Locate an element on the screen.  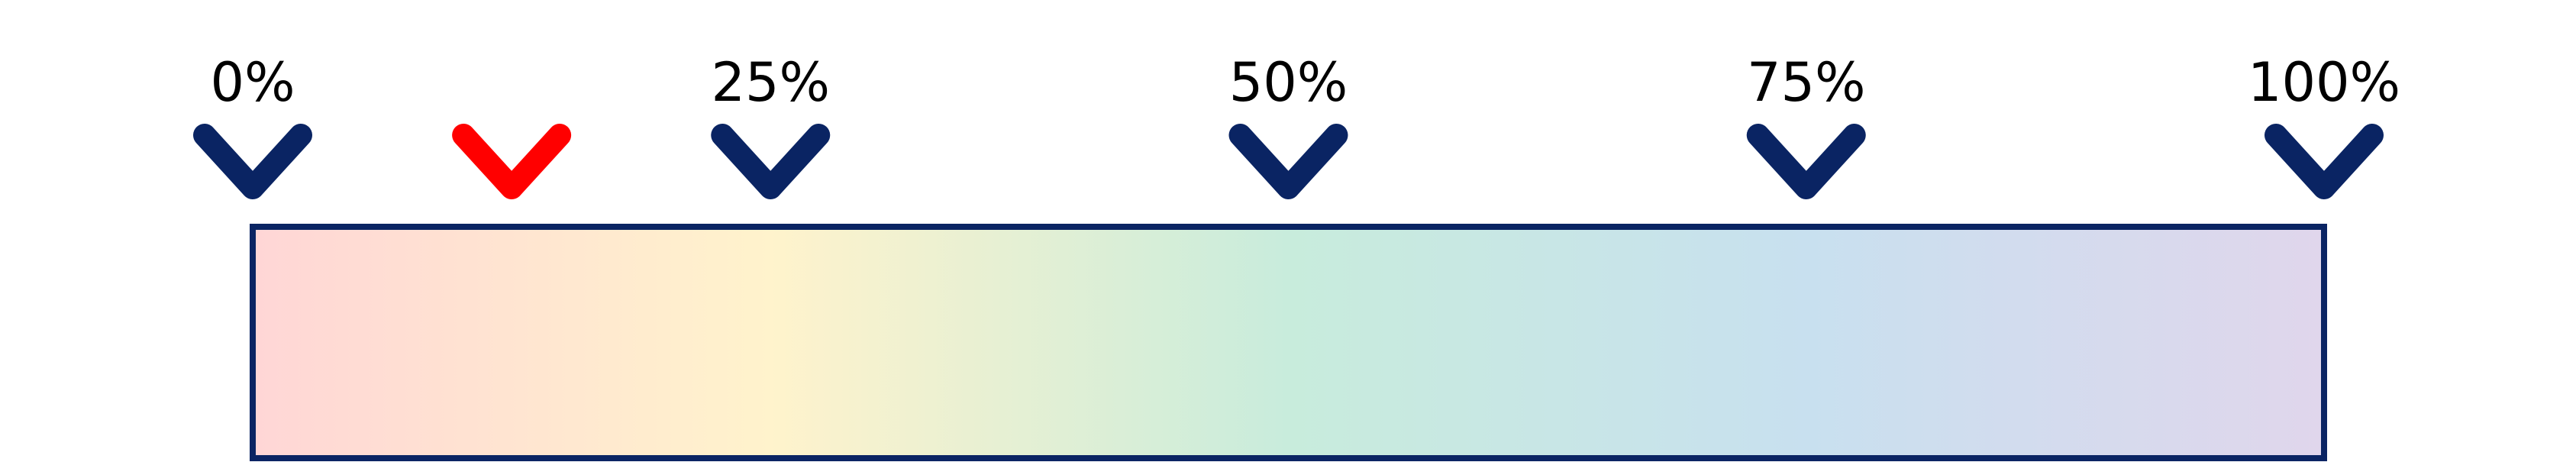
marker-chevron-icon is located at coordinates (512, 161).